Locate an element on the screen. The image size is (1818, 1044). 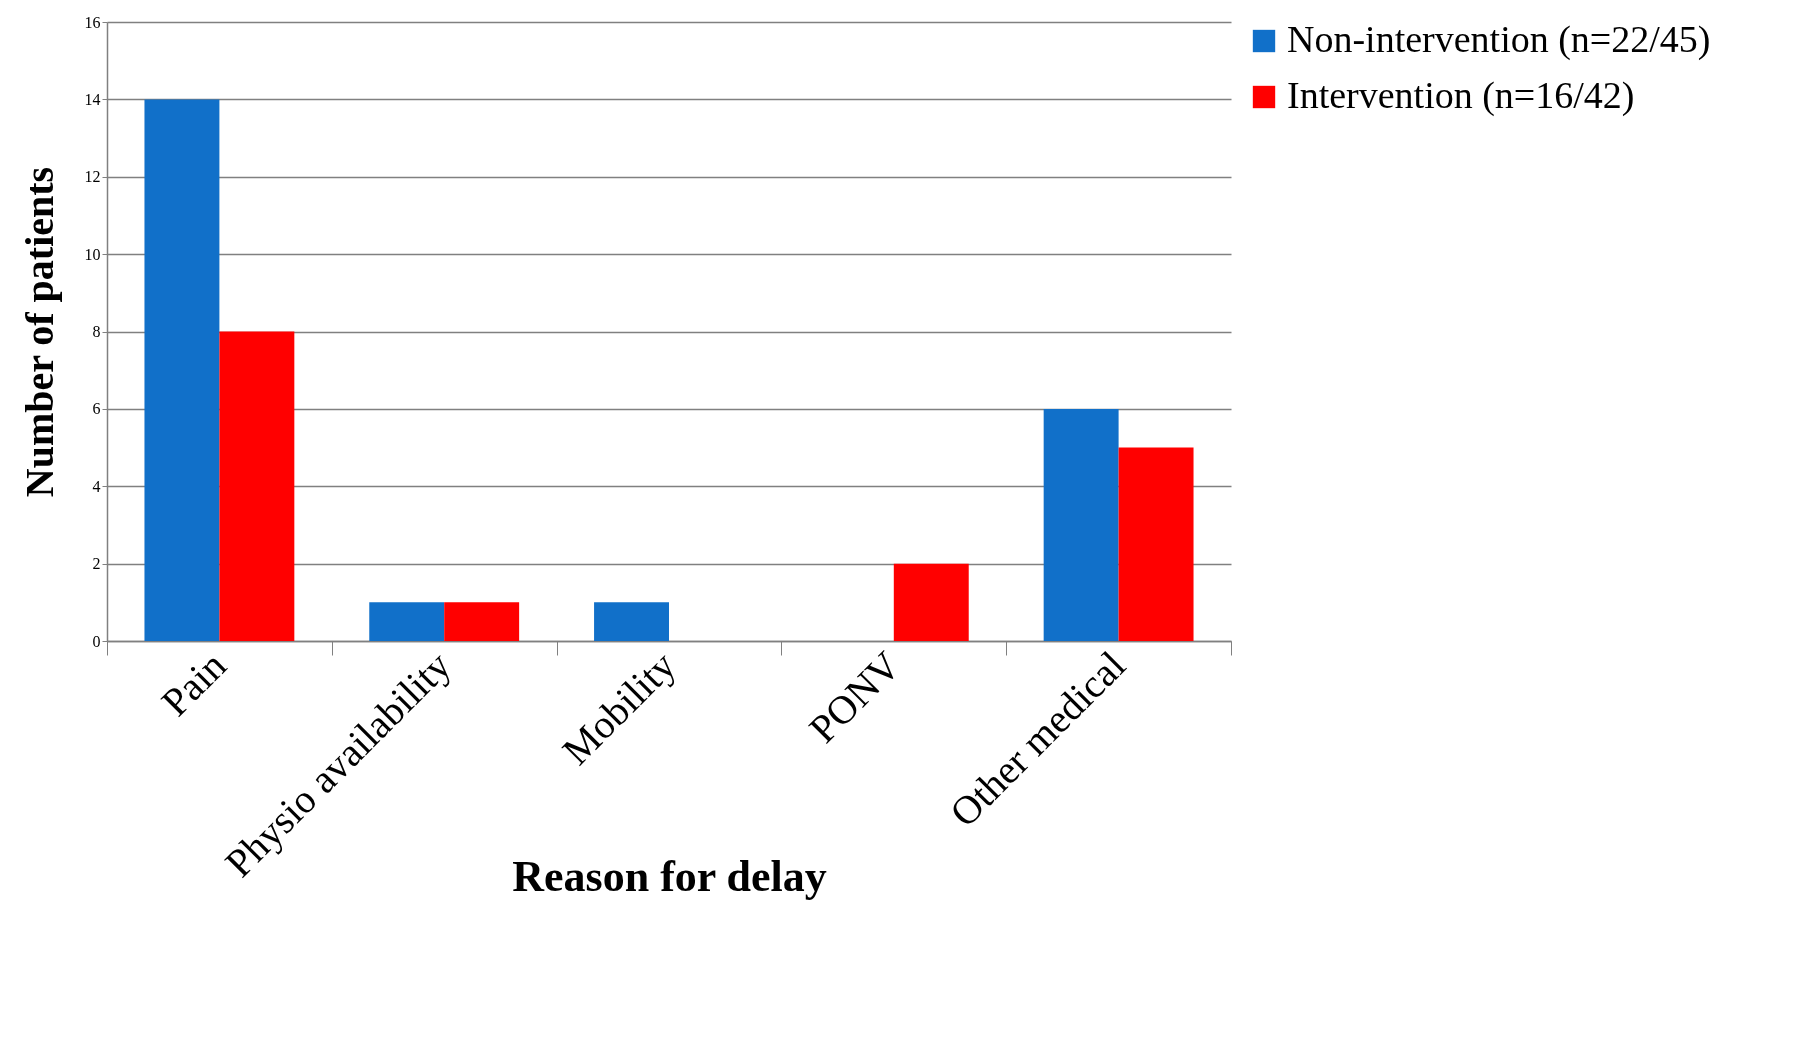
x-axis-title: Reason for delay is located at coordinates (669, 876).